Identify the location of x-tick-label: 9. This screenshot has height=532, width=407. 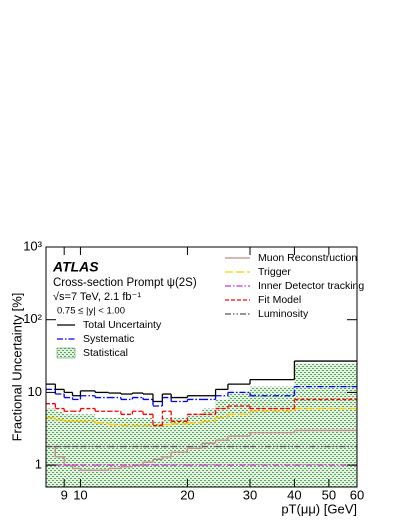
(64, 494).